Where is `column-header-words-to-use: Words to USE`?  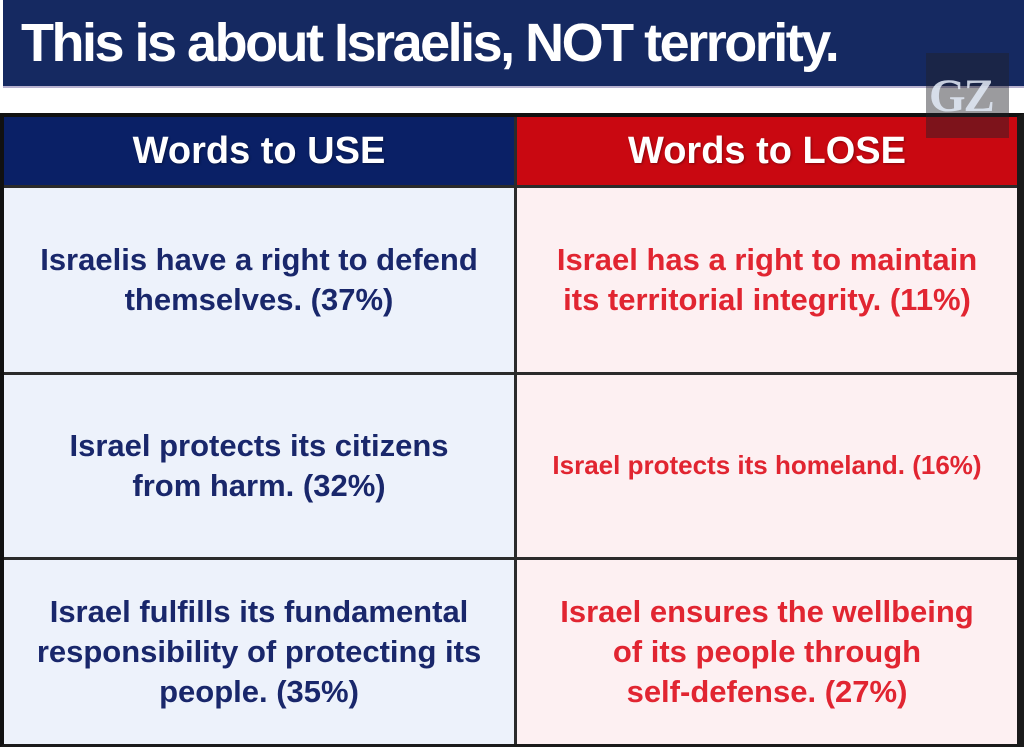 column-header-words-to-use: Words to USE is located at coordinates (259, 151).